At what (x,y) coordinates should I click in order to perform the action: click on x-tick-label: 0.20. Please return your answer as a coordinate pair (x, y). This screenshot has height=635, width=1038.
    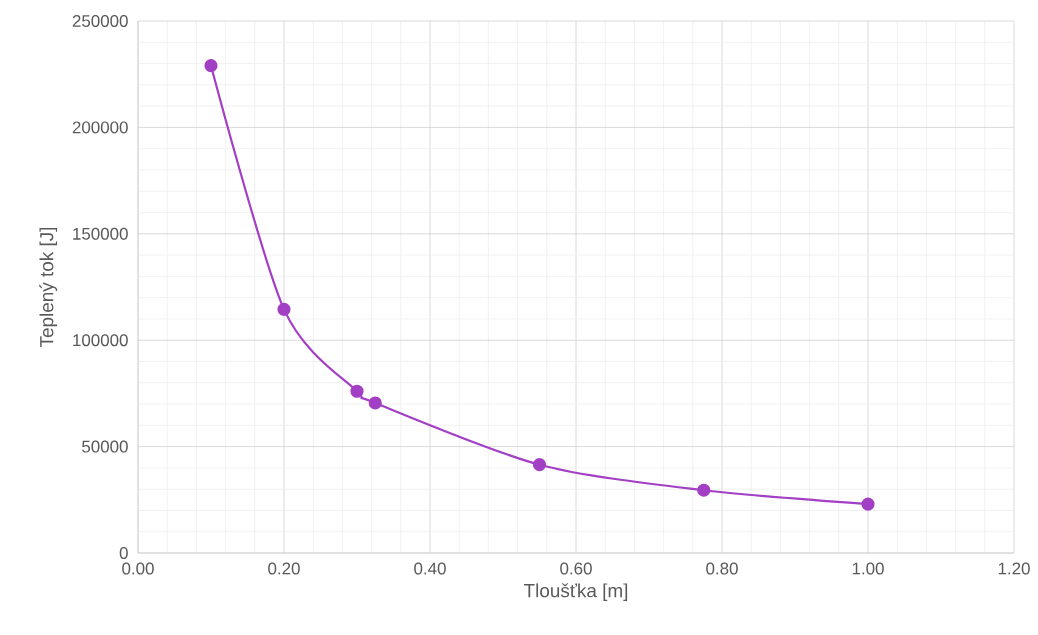
    Looking at the image, I should click on (284, 568).